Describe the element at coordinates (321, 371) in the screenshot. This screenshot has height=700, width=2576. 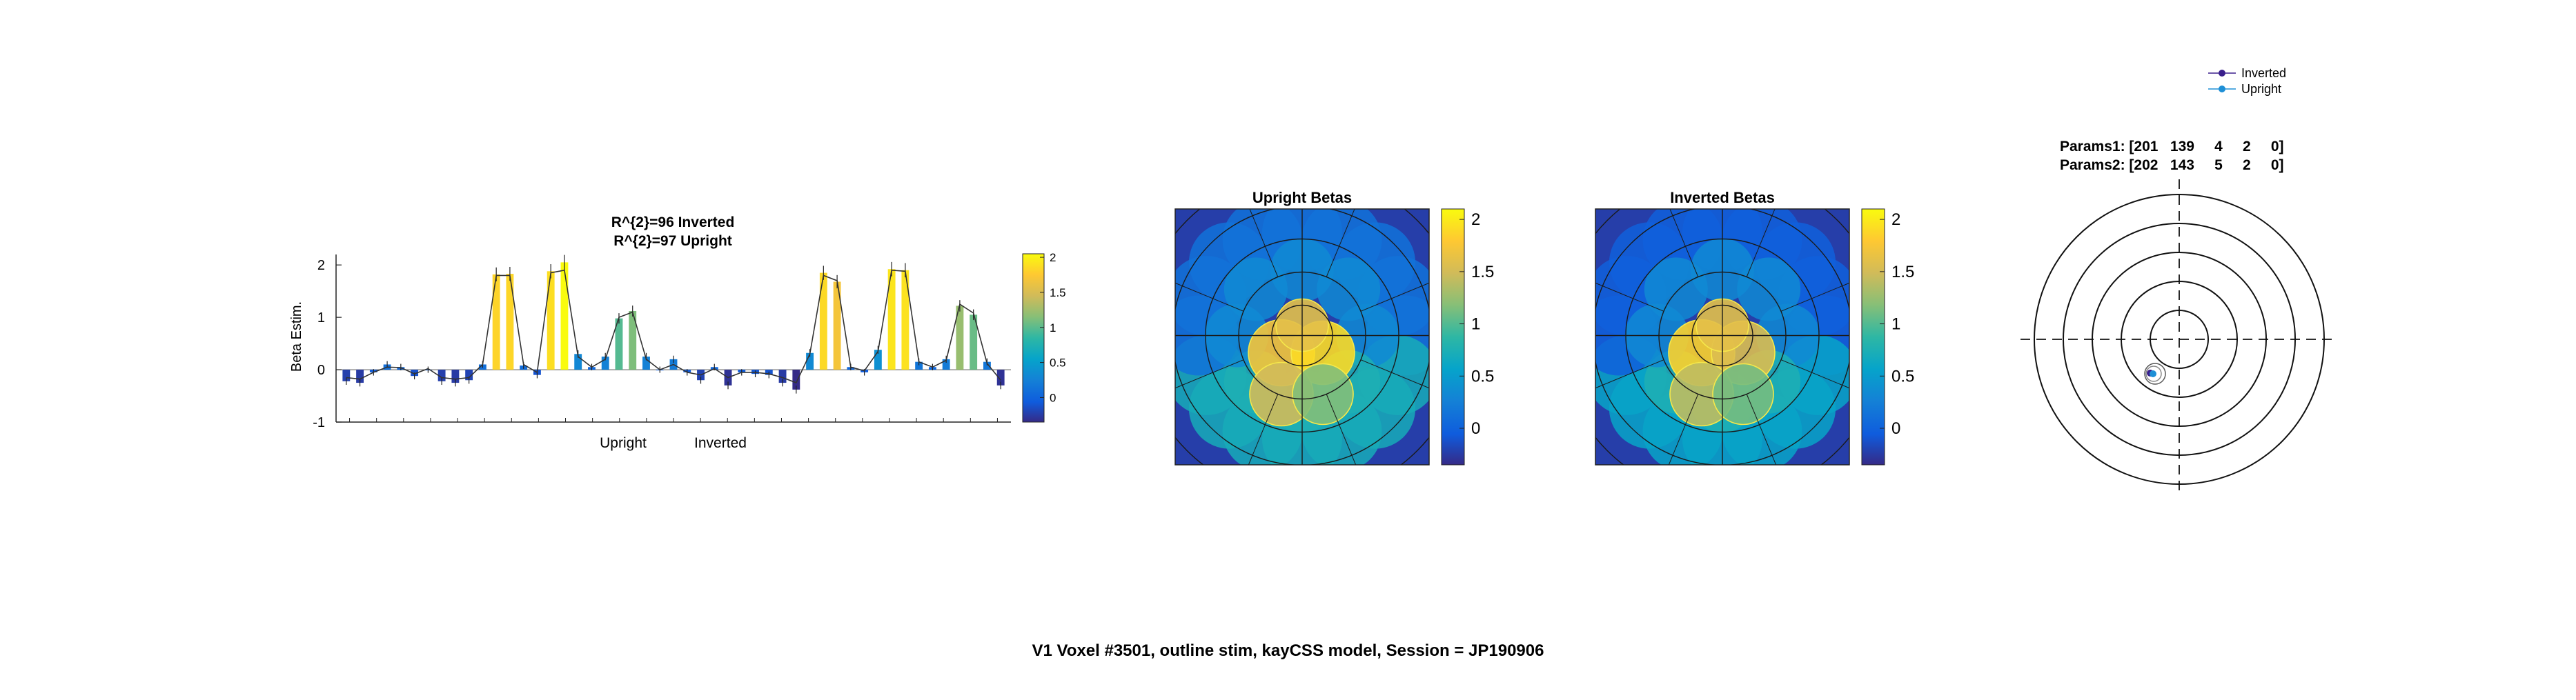
I see `y-tick-label: 0` at that location.